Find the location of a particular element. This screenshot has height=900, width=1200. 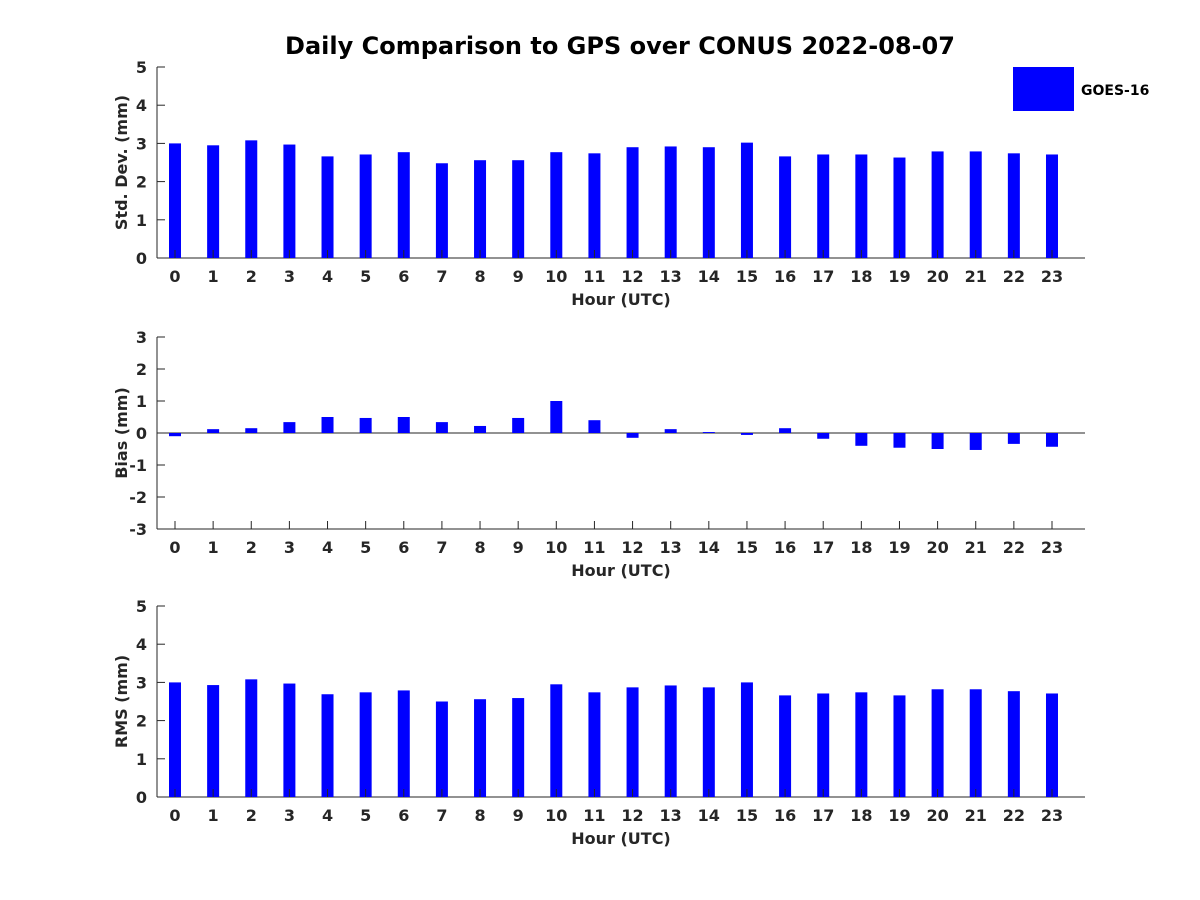

x-tick-label: 19 is located at coordinates (899, 276).